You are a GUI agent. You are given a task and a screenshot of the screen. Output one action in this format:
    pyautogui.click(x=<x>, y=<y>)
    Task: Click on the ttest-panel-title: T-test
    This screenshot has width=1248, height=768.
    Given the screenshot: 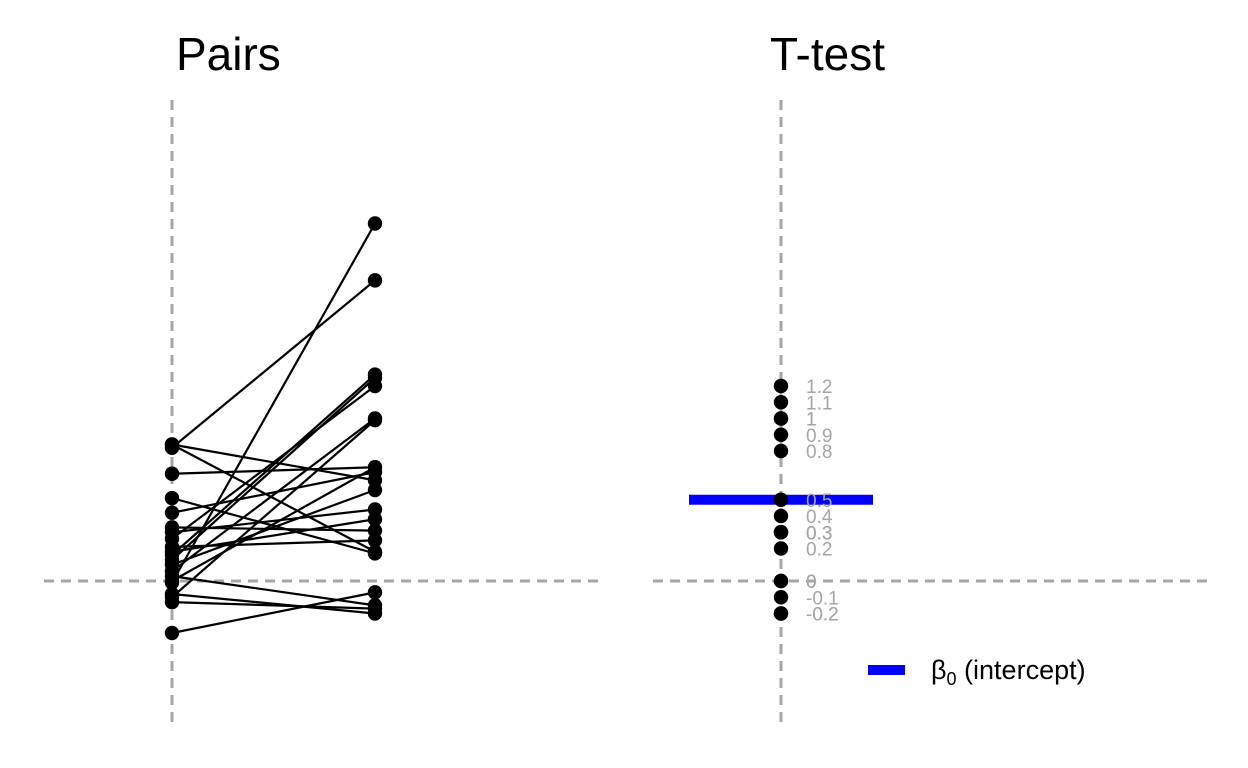 What is the action you would take?
    pyautogui.click(x=827, y=54)
    